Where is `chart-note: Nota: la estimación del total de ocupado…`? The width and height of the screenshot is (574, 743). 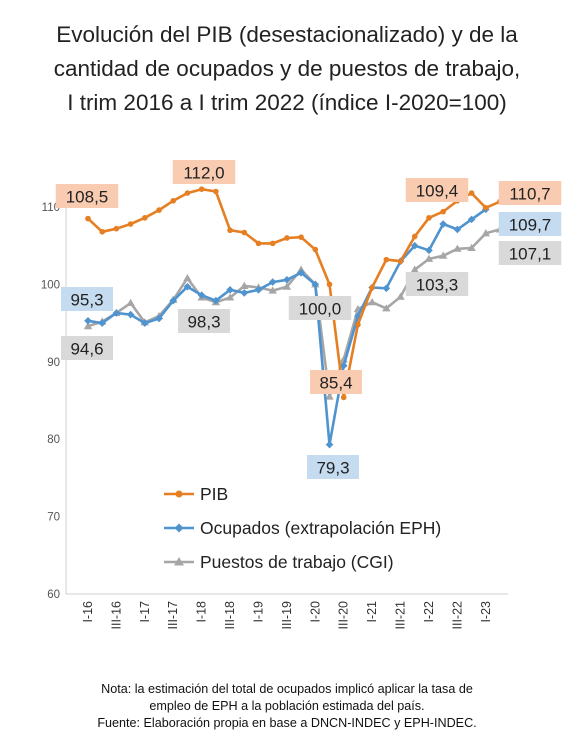
chart-note: Nota: la estimación del total de ocupado… is located at coordinates (287, 706).